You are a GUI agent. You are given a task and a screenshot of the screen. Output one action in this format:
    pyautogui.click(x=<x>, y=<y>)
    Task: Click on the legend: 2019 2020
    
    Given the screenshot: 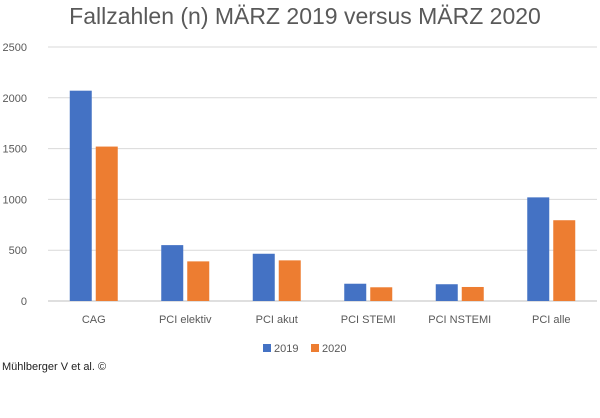 What is the action you would take?
    pyautogui.click(x=304, y=349)
    